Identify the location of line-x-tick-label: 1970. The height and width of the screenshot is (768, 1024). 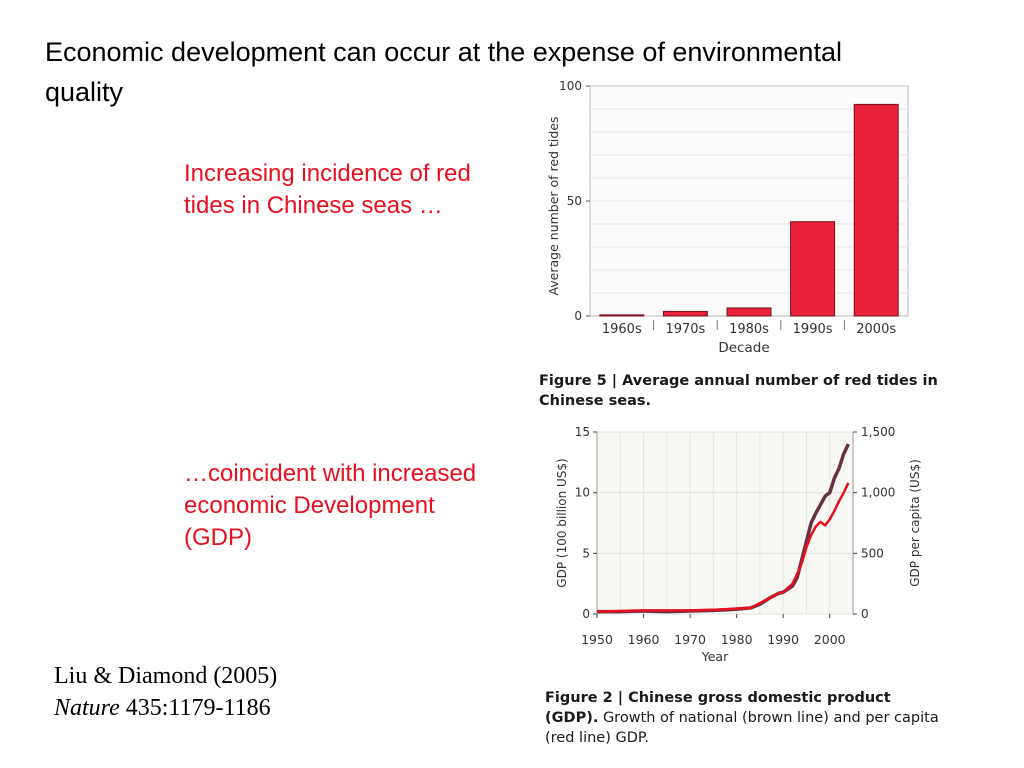
(690, 639).